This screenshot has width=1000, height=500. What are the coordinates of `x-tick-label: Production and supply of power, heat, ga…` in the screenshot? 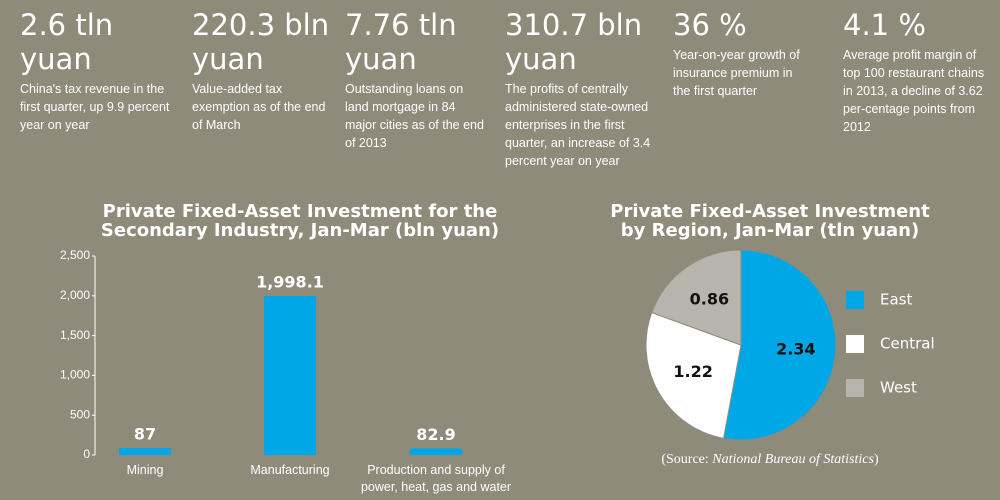 It's located at (436, 478).